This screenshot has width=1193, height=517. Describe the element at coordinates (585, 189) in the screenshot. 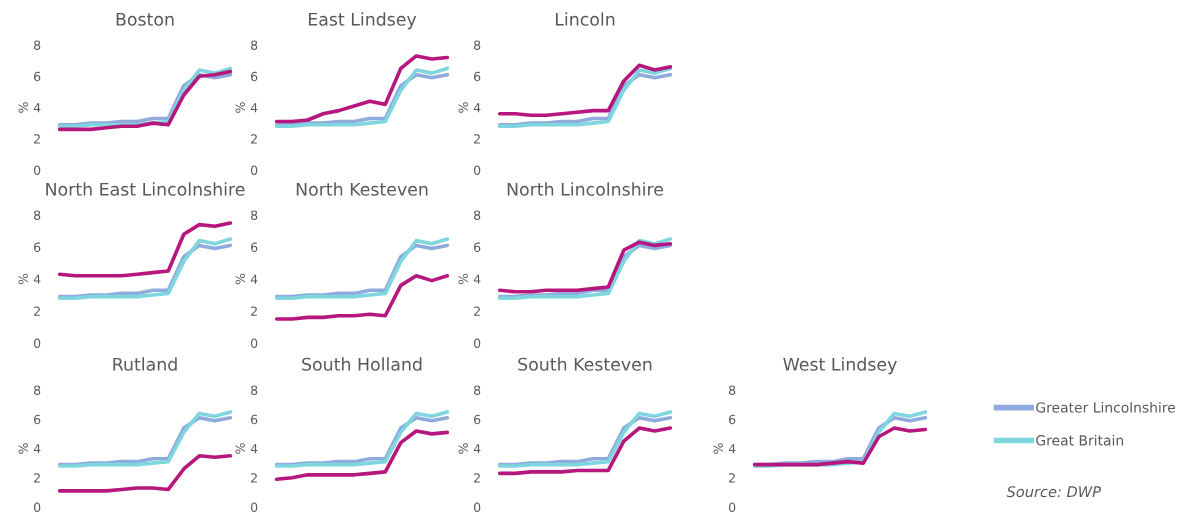

I see `chart-title: North Lincolnshire` at that location.